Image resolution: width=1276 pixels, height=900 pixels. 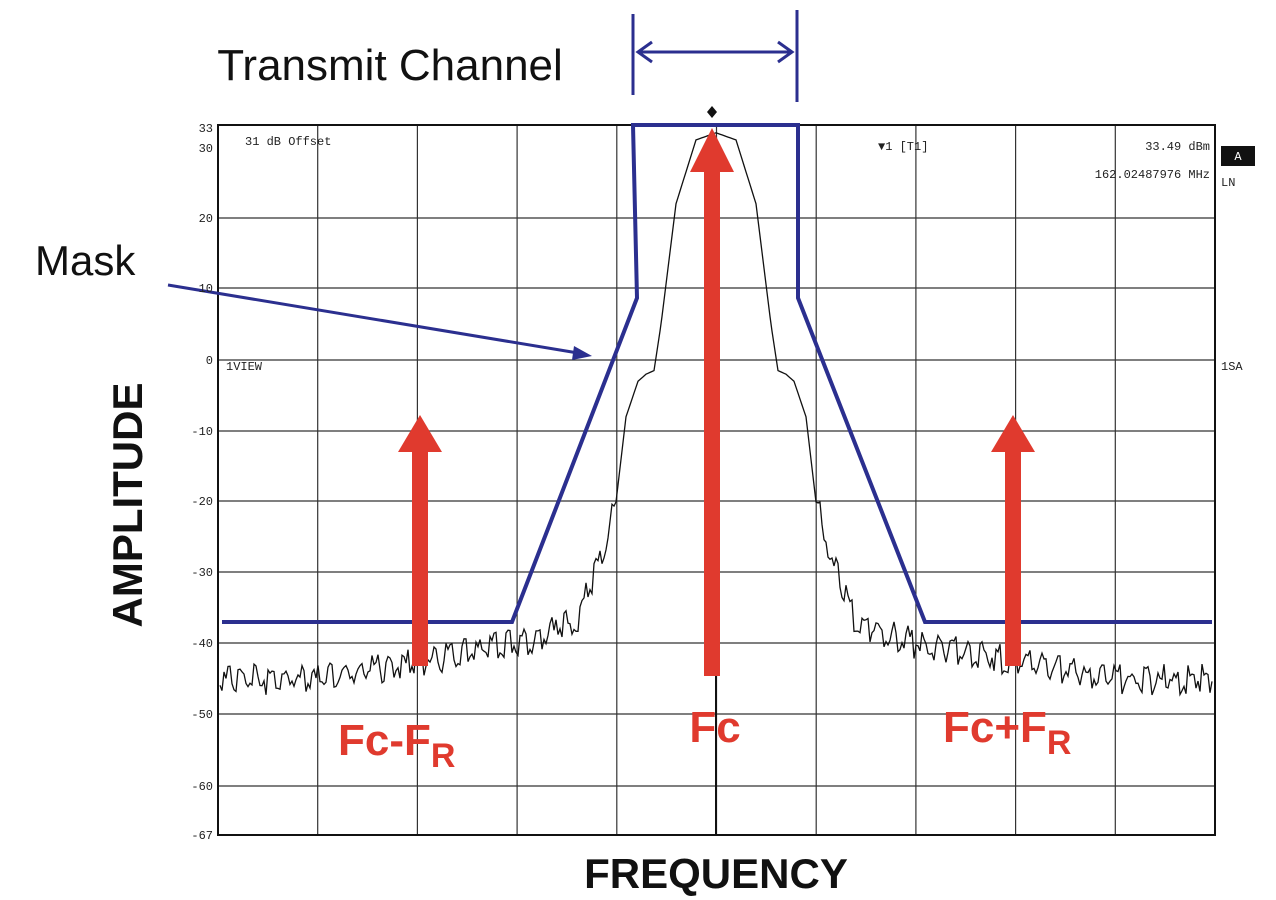 I want to click on offset: 31 dB Offset, so click(x=288, y=142).